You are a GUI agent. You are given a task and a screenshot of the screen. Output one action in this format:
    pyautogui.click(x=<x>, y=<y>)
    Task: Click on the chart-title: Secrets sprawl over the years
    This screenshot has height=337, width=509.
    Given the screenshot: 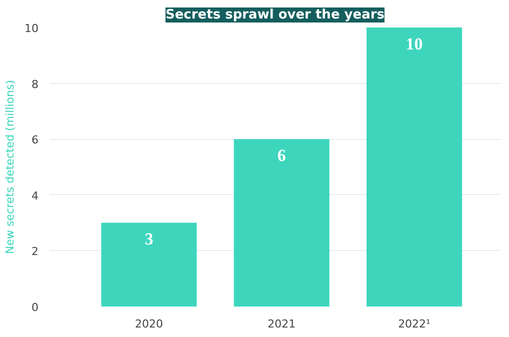 What is the action you would take?
    pyautogui.click(x=275, y=15)
    